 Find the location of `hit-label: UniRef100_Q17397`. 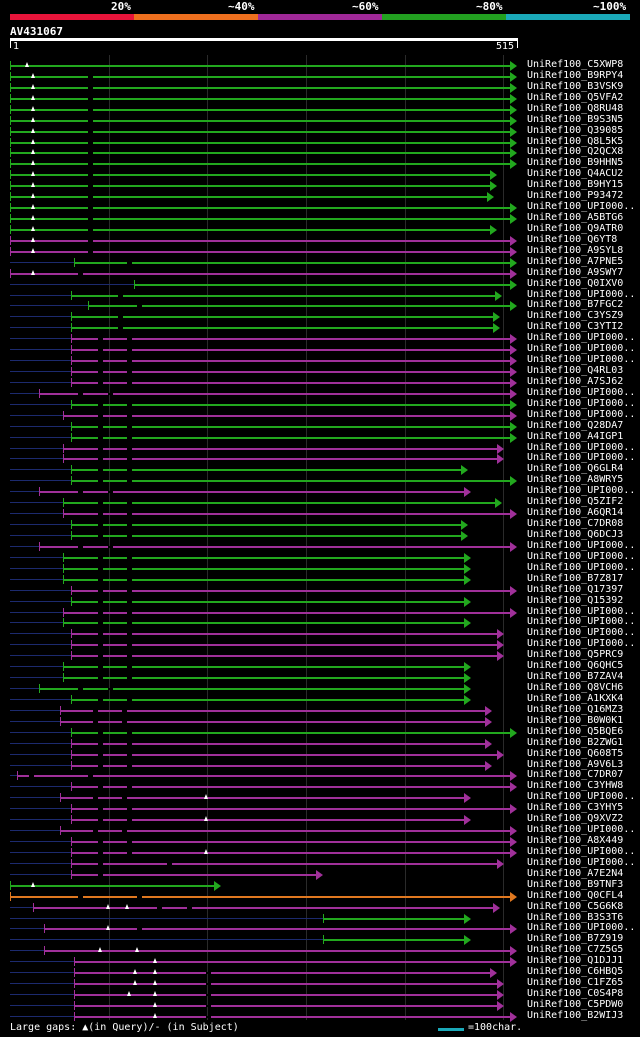

hit-label: UniRef100_Q17397 is located at coordinates (575, 589).